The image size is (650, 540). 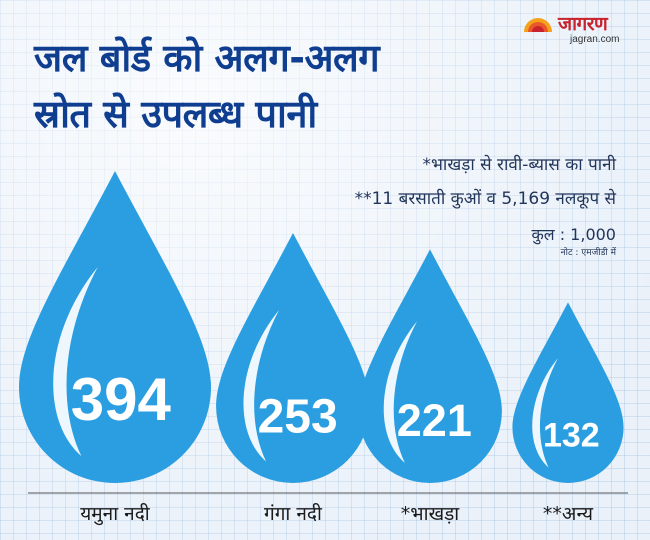 I want to click on total-label: कुल : 1,000, so click(x=573, y=234).